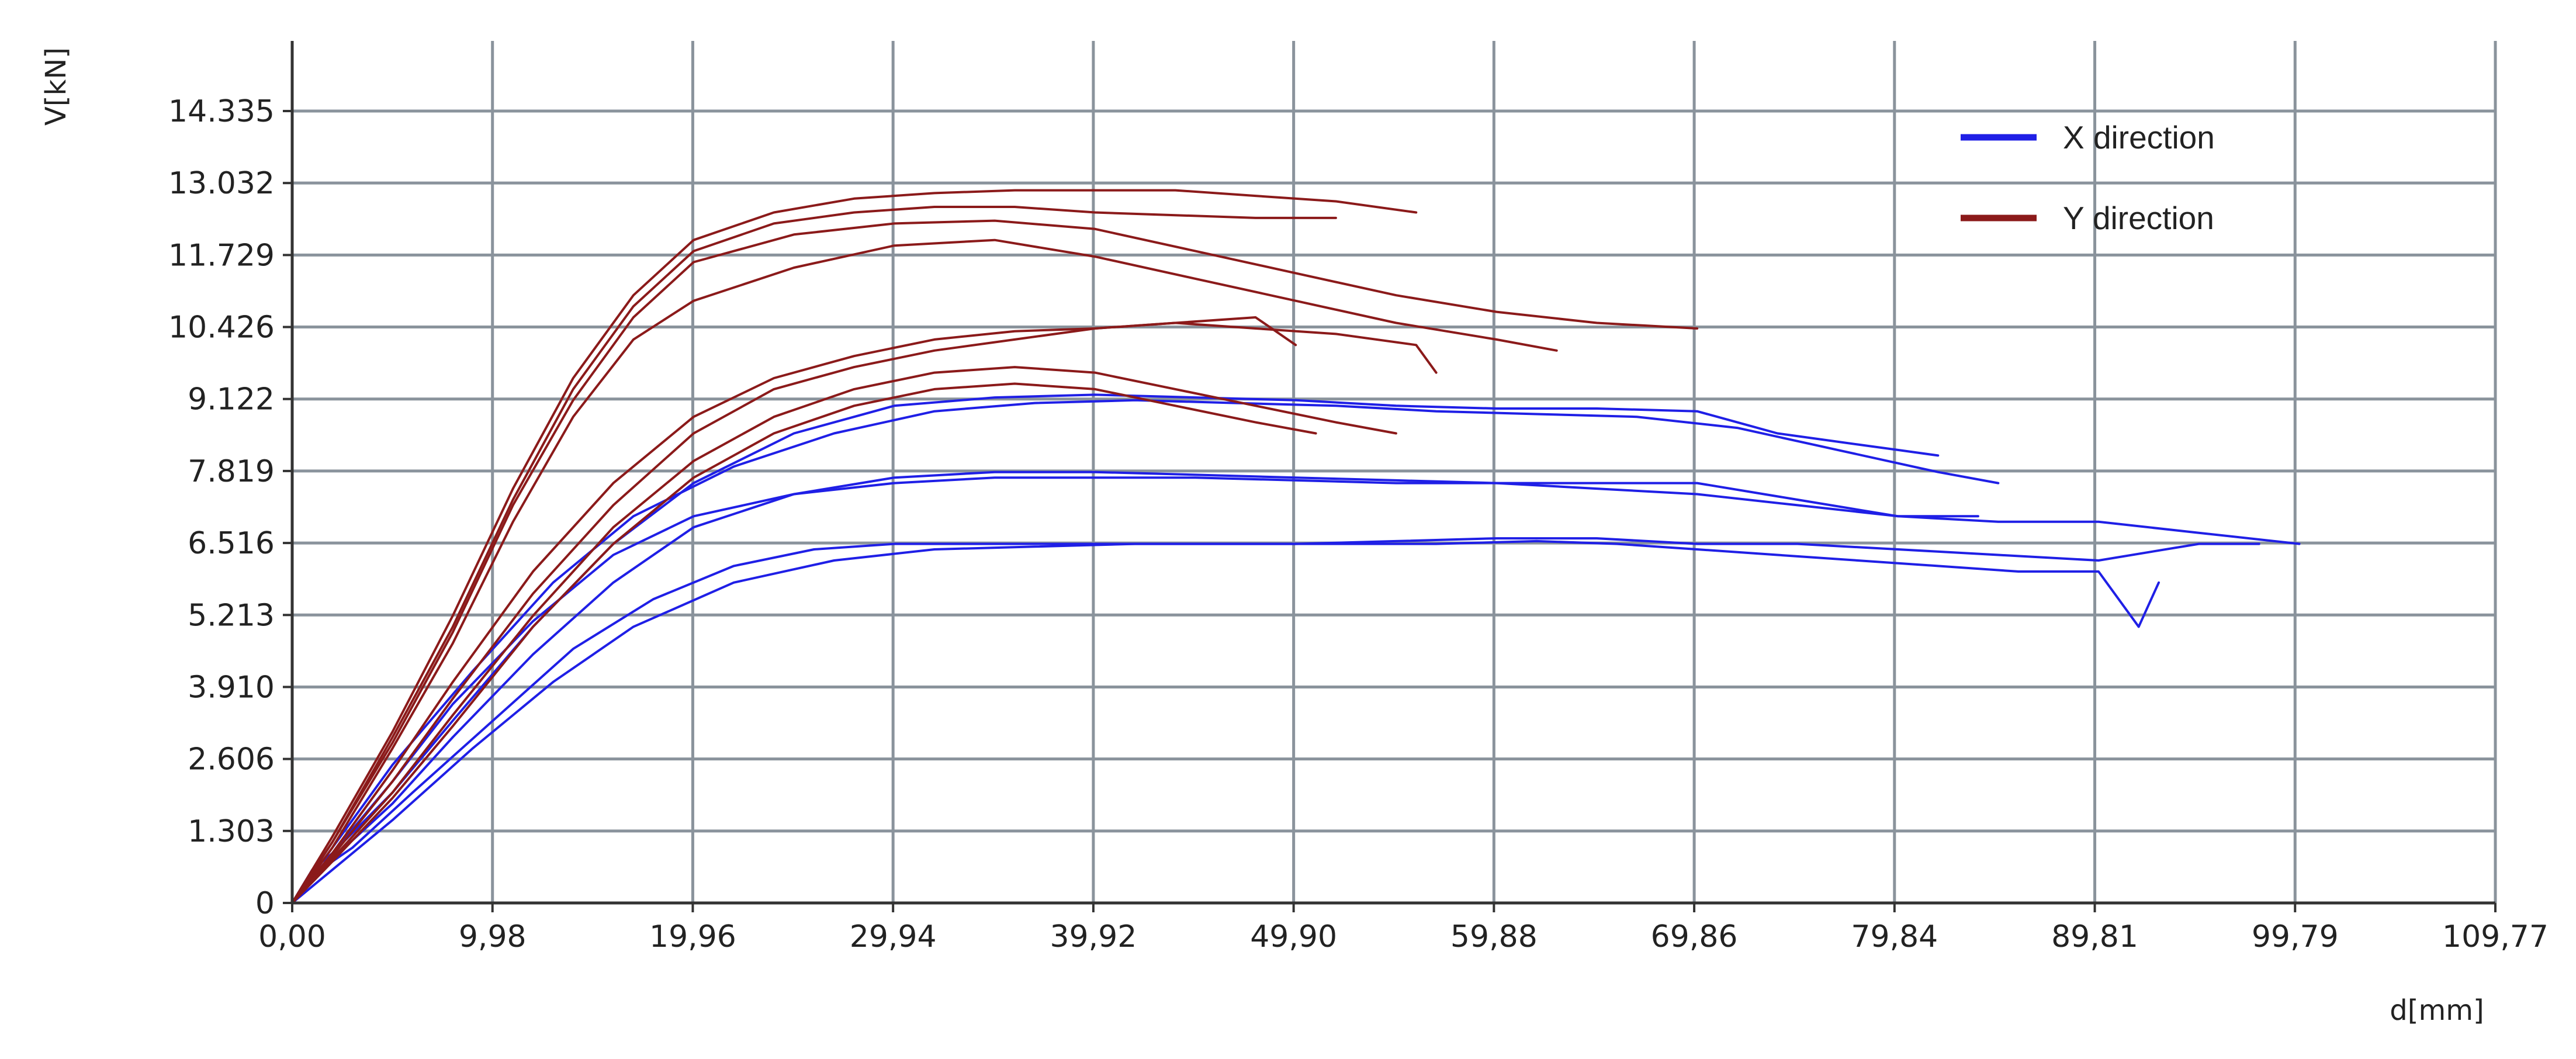 The image size is (2576, 1059). I want to click on x-tick-label: 29,94, so click(894, 937).